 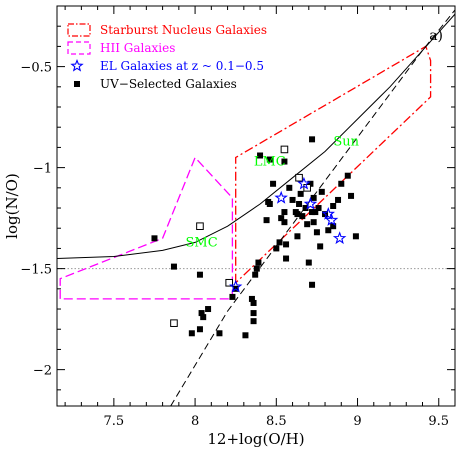 I want to click on legend-square-icon, so click(x=77, y=84).